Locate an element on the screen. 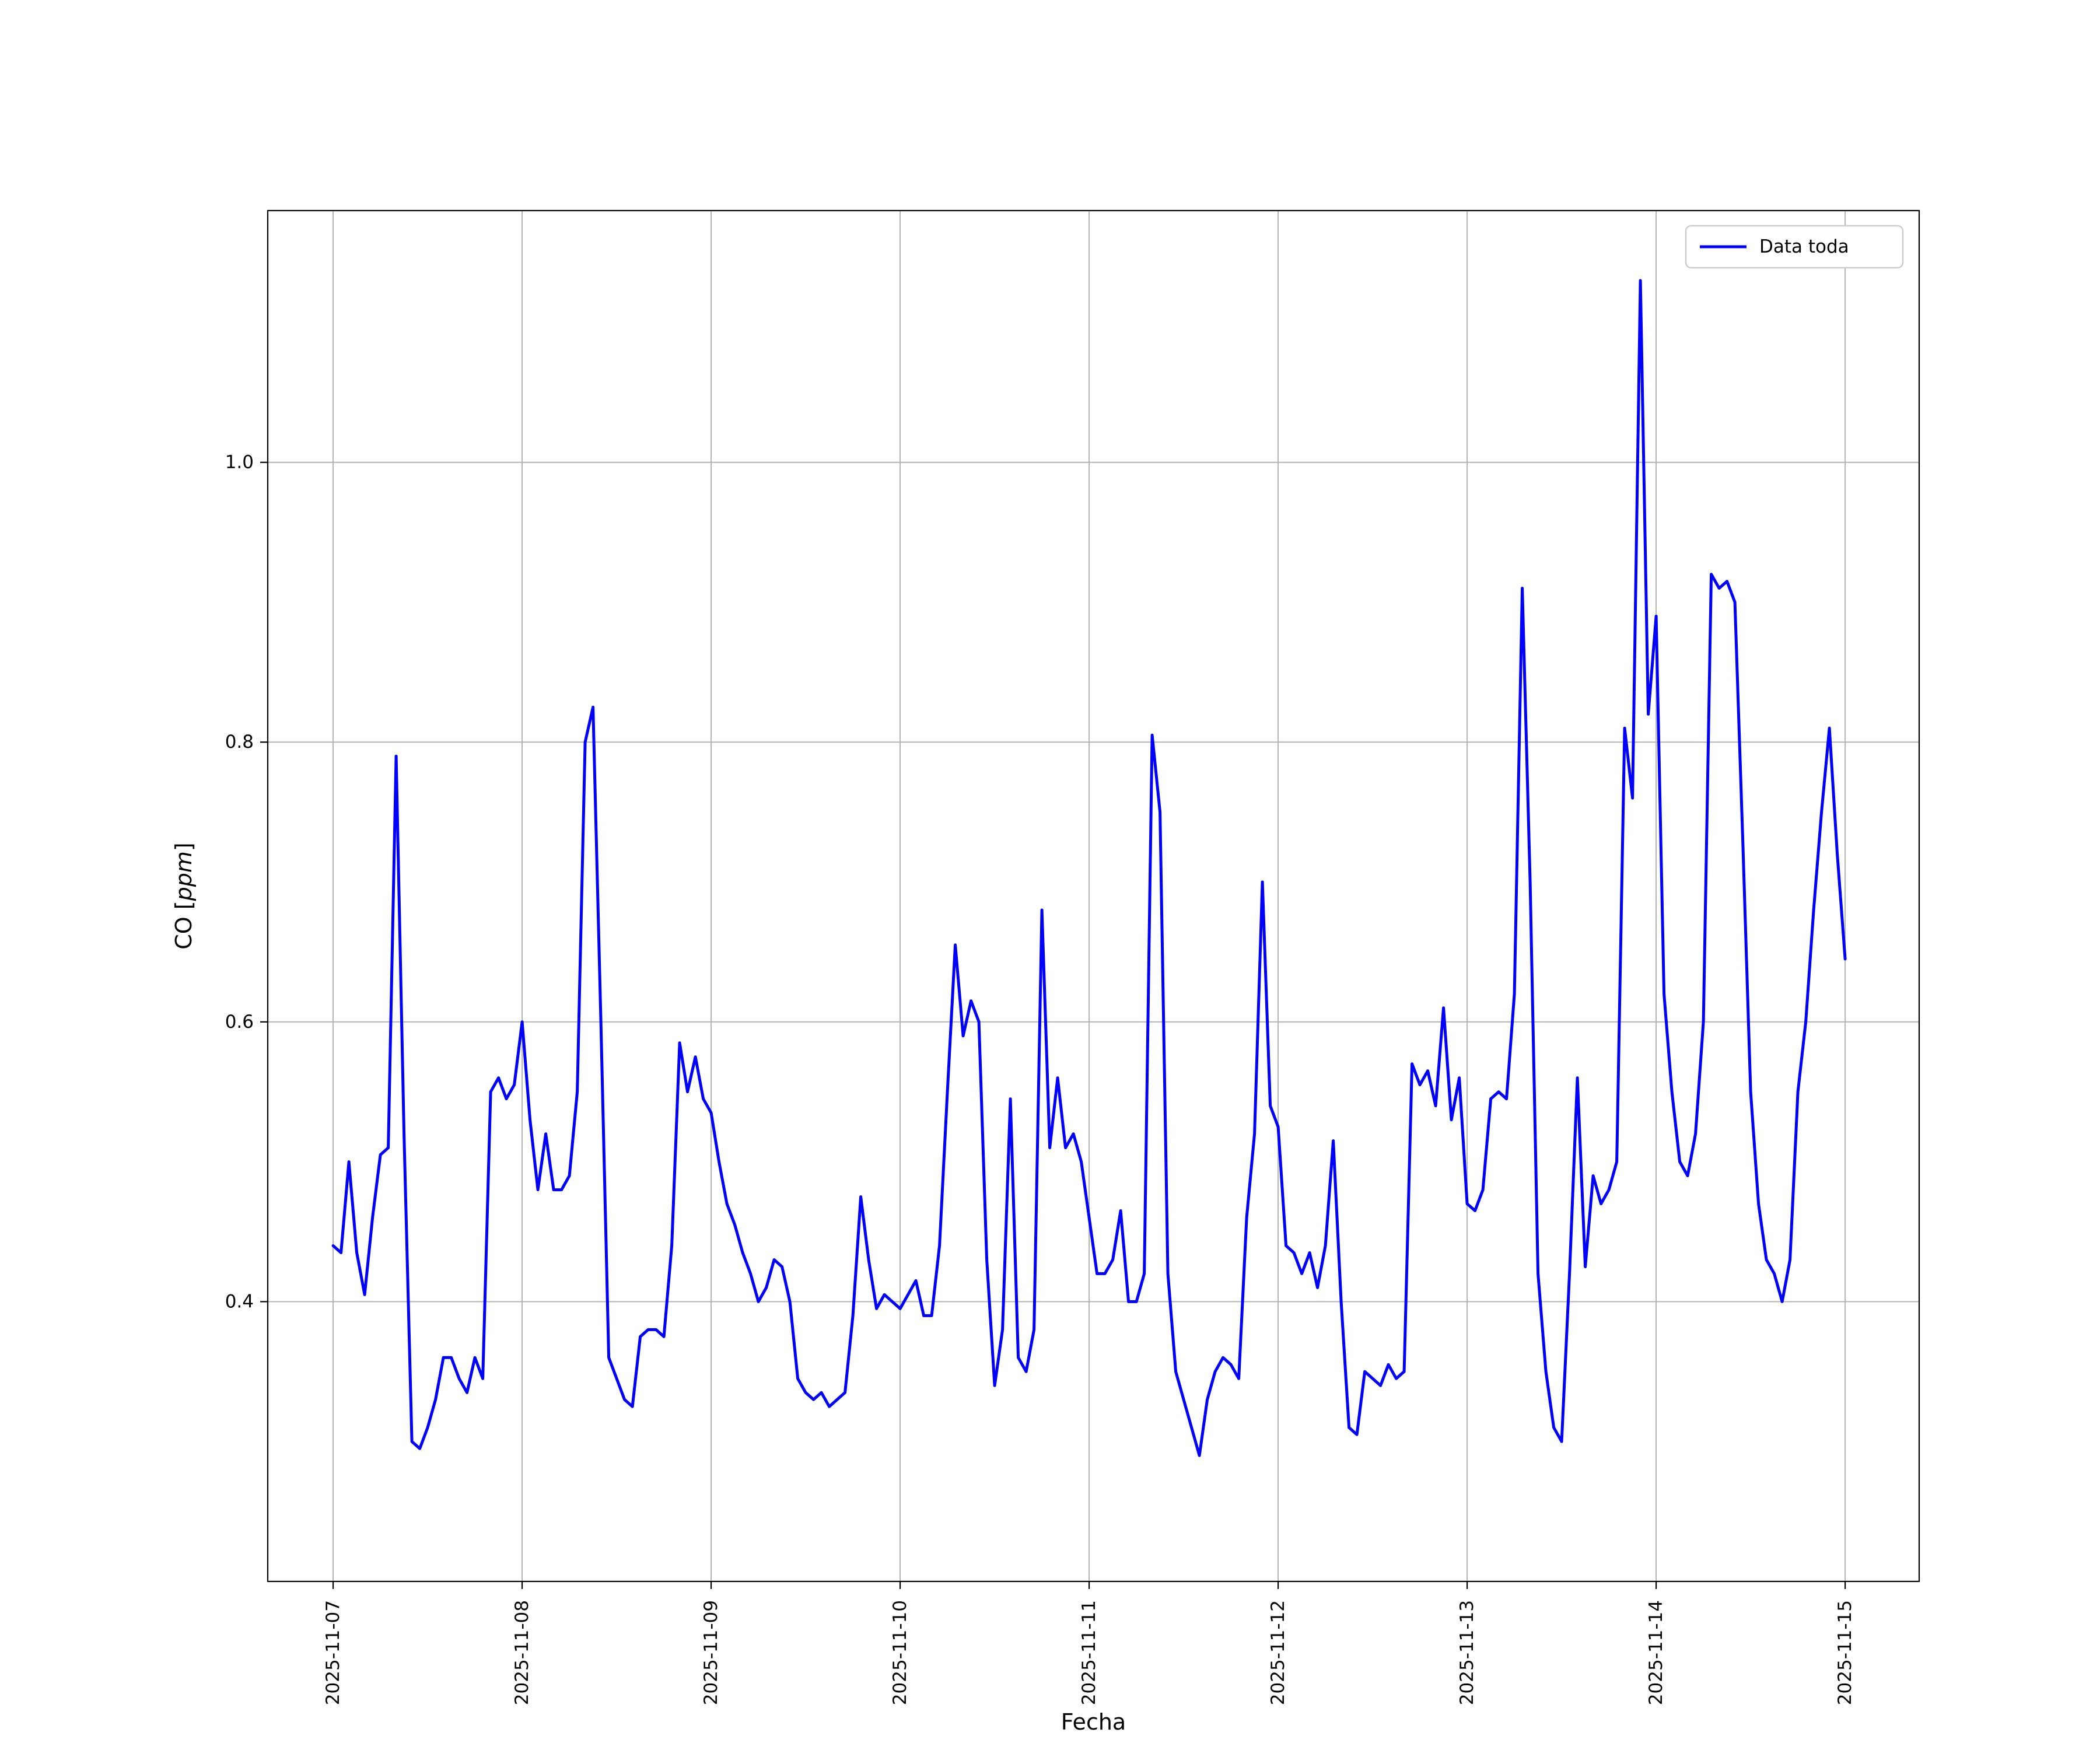 The width and height of the screenshot is (2100, 1750). x-tick-label: 2025-11-11 is located at coordinates (1089, 1652).